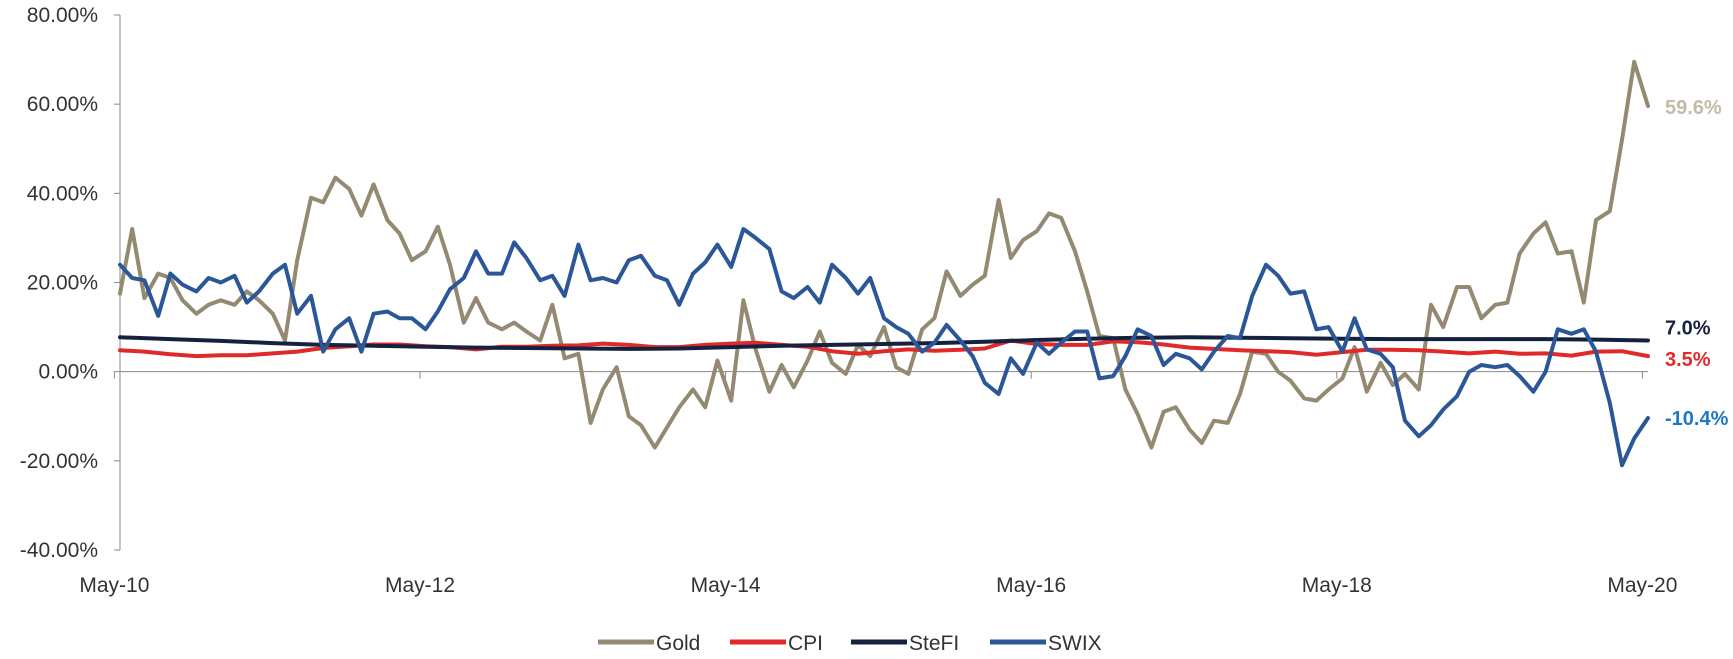  I want to click on legend-label-swix: SWIX, so click(1075, 643).